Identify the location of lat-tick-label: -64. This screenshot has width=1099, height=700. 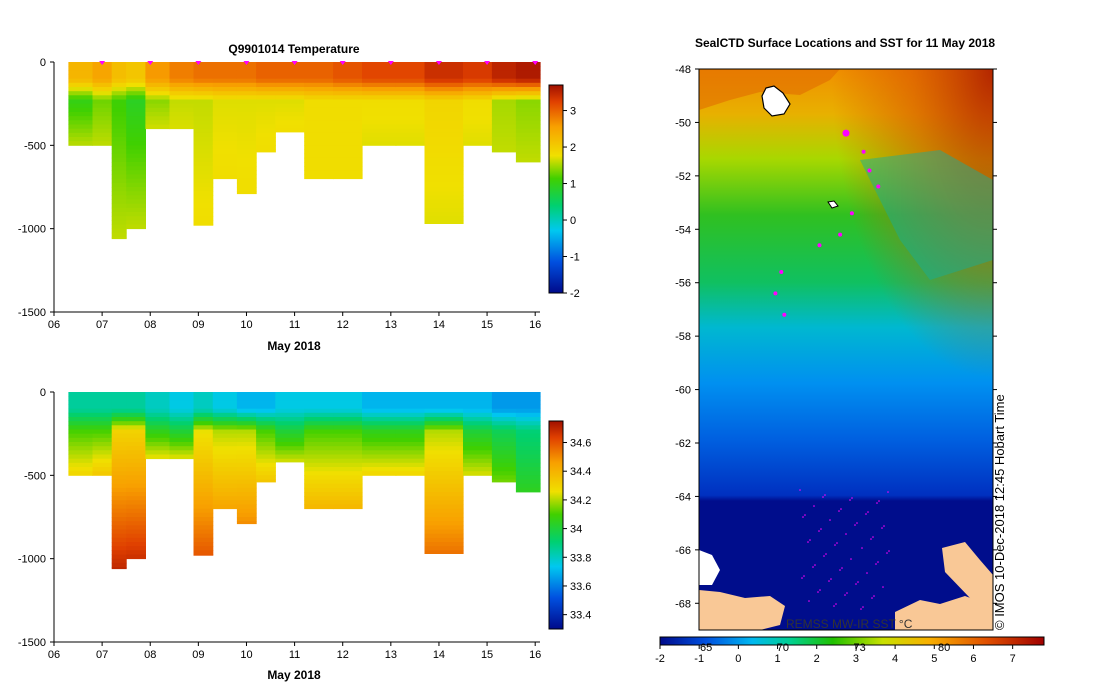
(683, 497).